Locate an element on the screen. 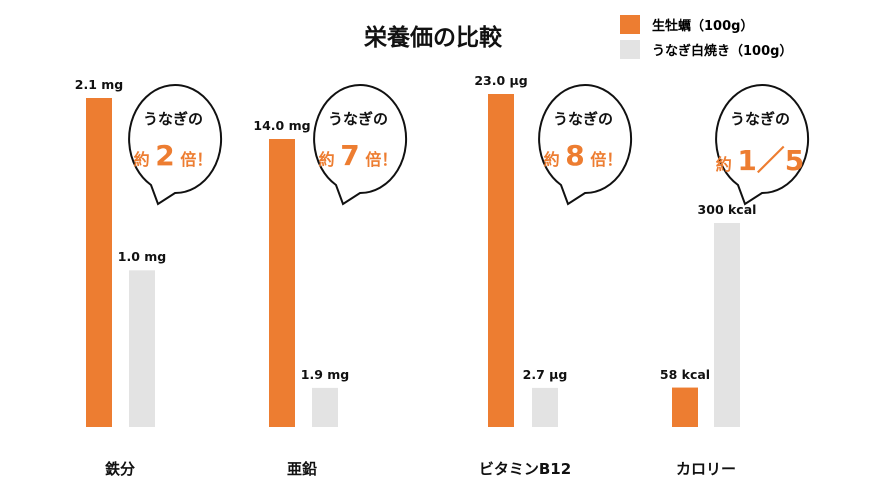  legend-oyster: 生牡蠣（100g） is located at coordinates (686, 24).